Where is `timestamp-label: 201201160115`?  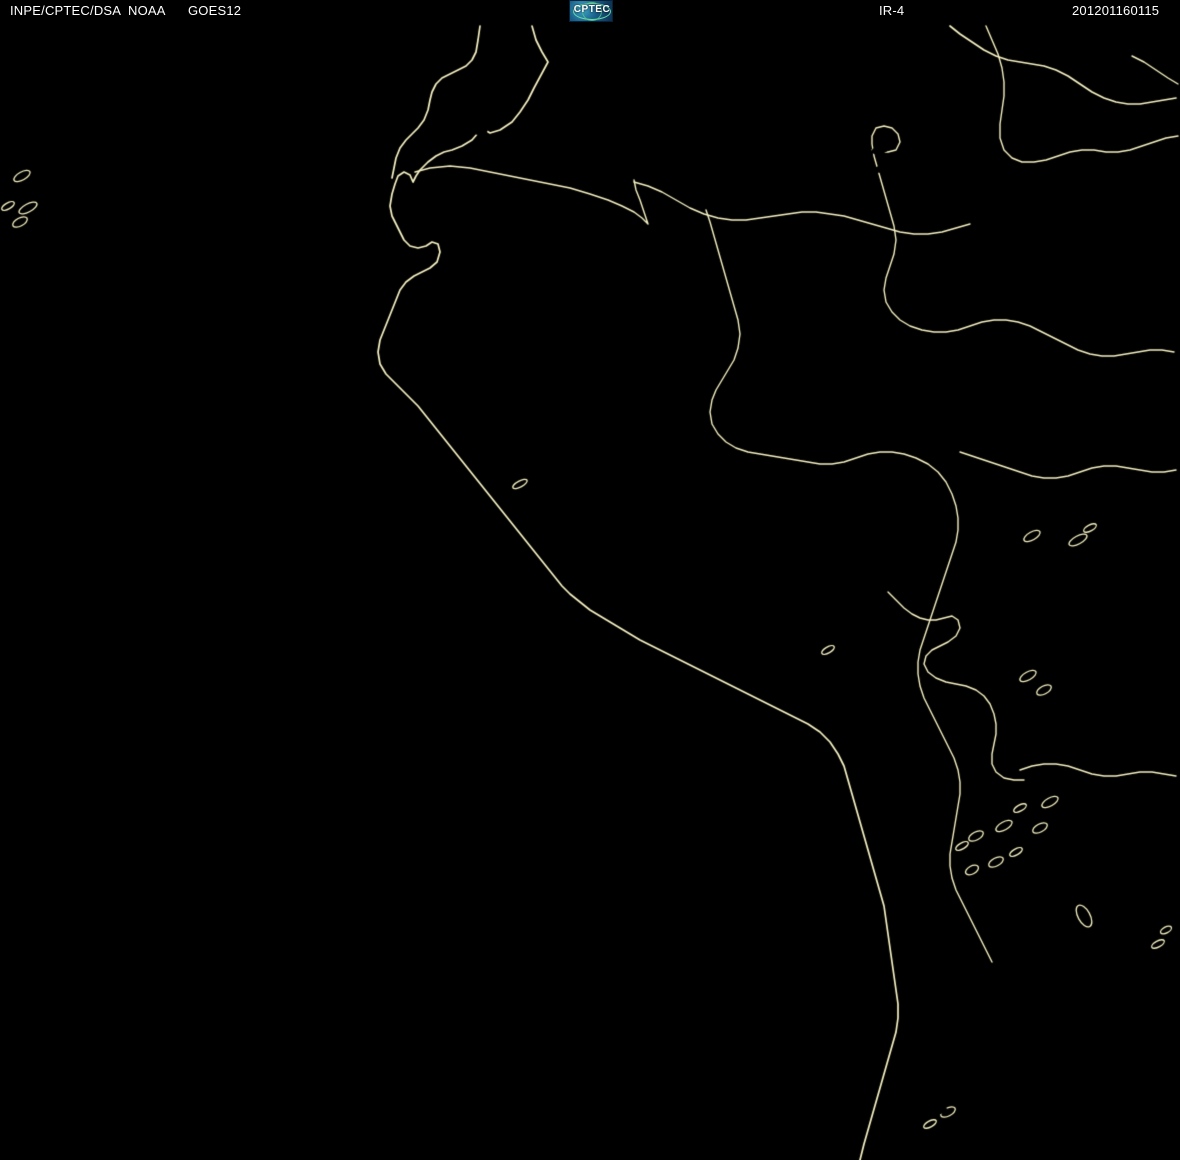 timestamp-label: 201201160115 is located at coordinates (1116, 10).